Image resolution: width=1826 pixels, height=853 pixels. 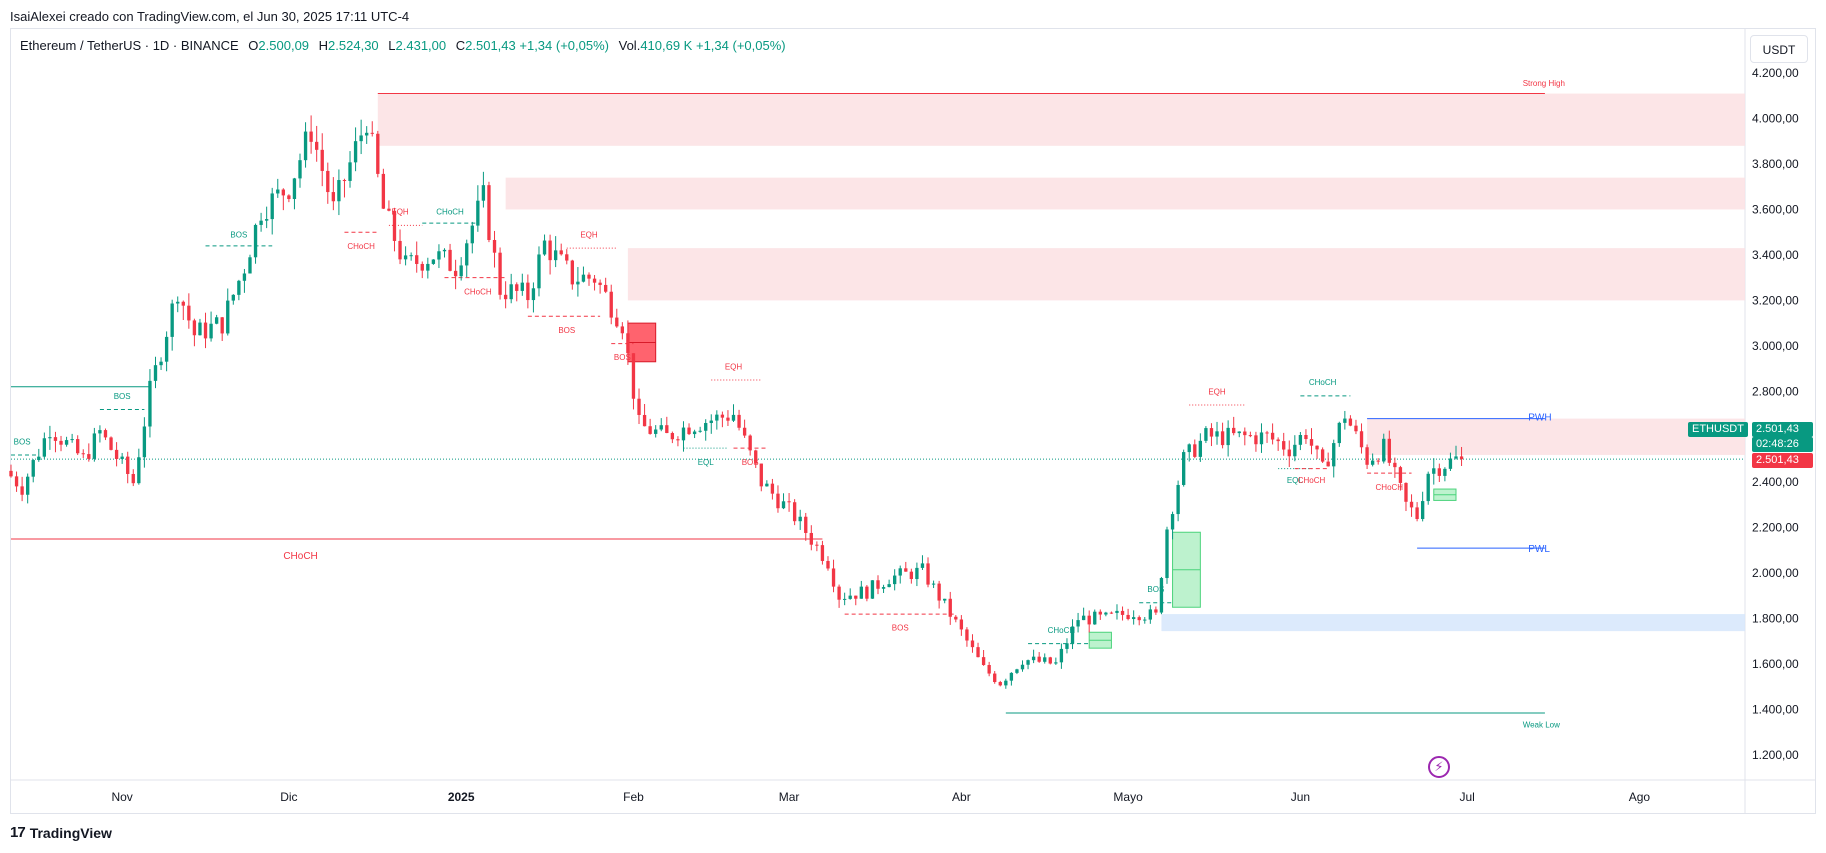 I want to click on lightning-icon: ⚡, so click(x=1439, y=767).